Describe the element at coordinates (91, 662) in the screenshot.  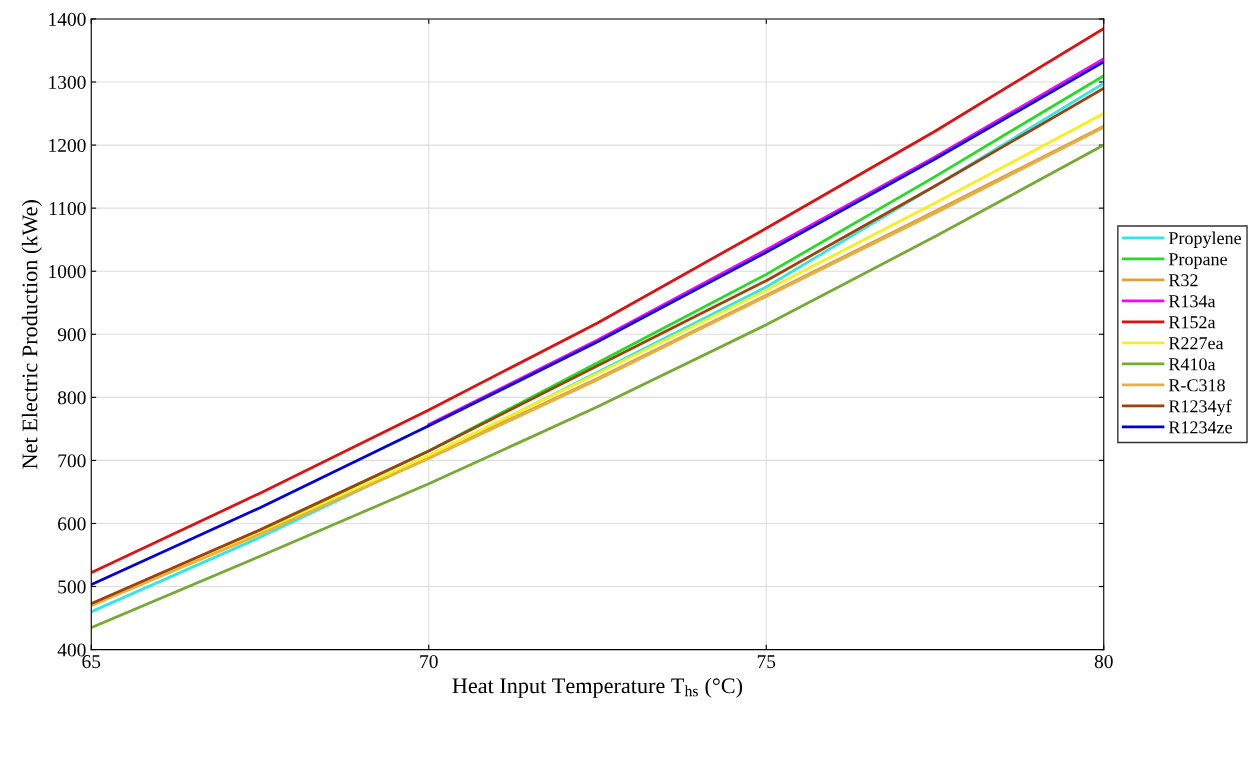
I see `x-tick-label: 65` at that location.